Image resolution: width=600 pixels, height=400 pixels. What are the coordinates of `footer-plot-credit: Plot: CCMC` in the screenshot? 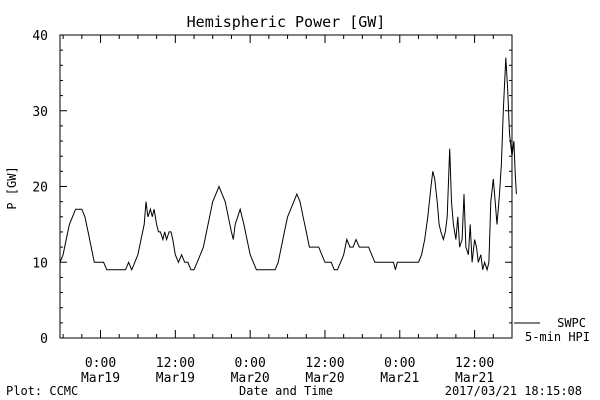 It's located at (42, 391).